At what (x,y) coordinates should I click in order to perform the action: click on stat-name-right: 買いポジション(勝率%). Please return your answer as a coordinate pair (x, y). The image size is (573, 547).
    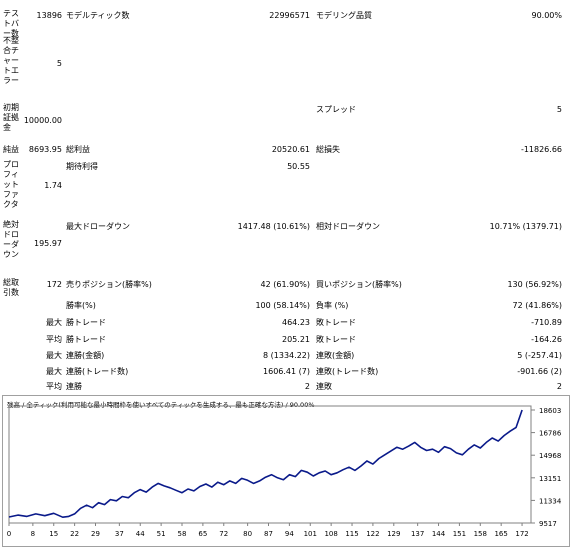
    Looking at the image, I should click on (359, 284).